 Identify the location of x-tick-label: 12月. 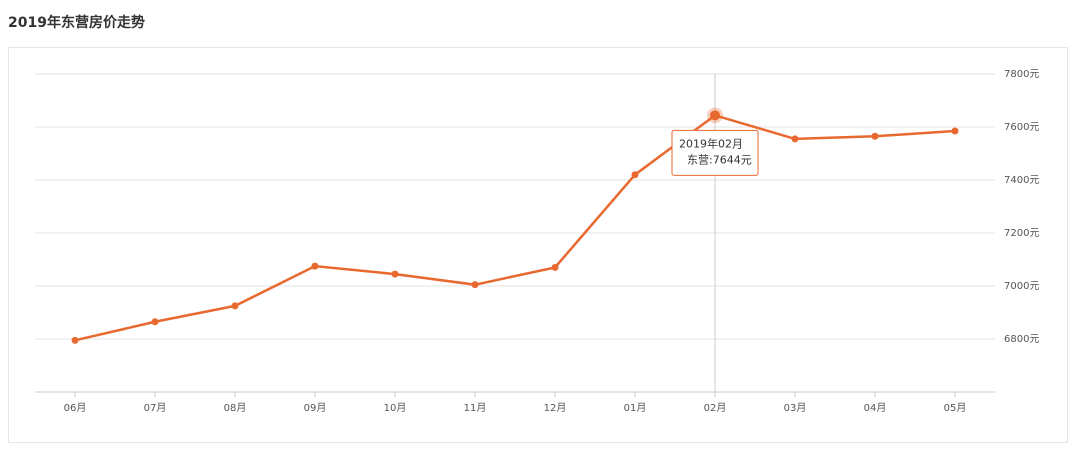
(555, 408).